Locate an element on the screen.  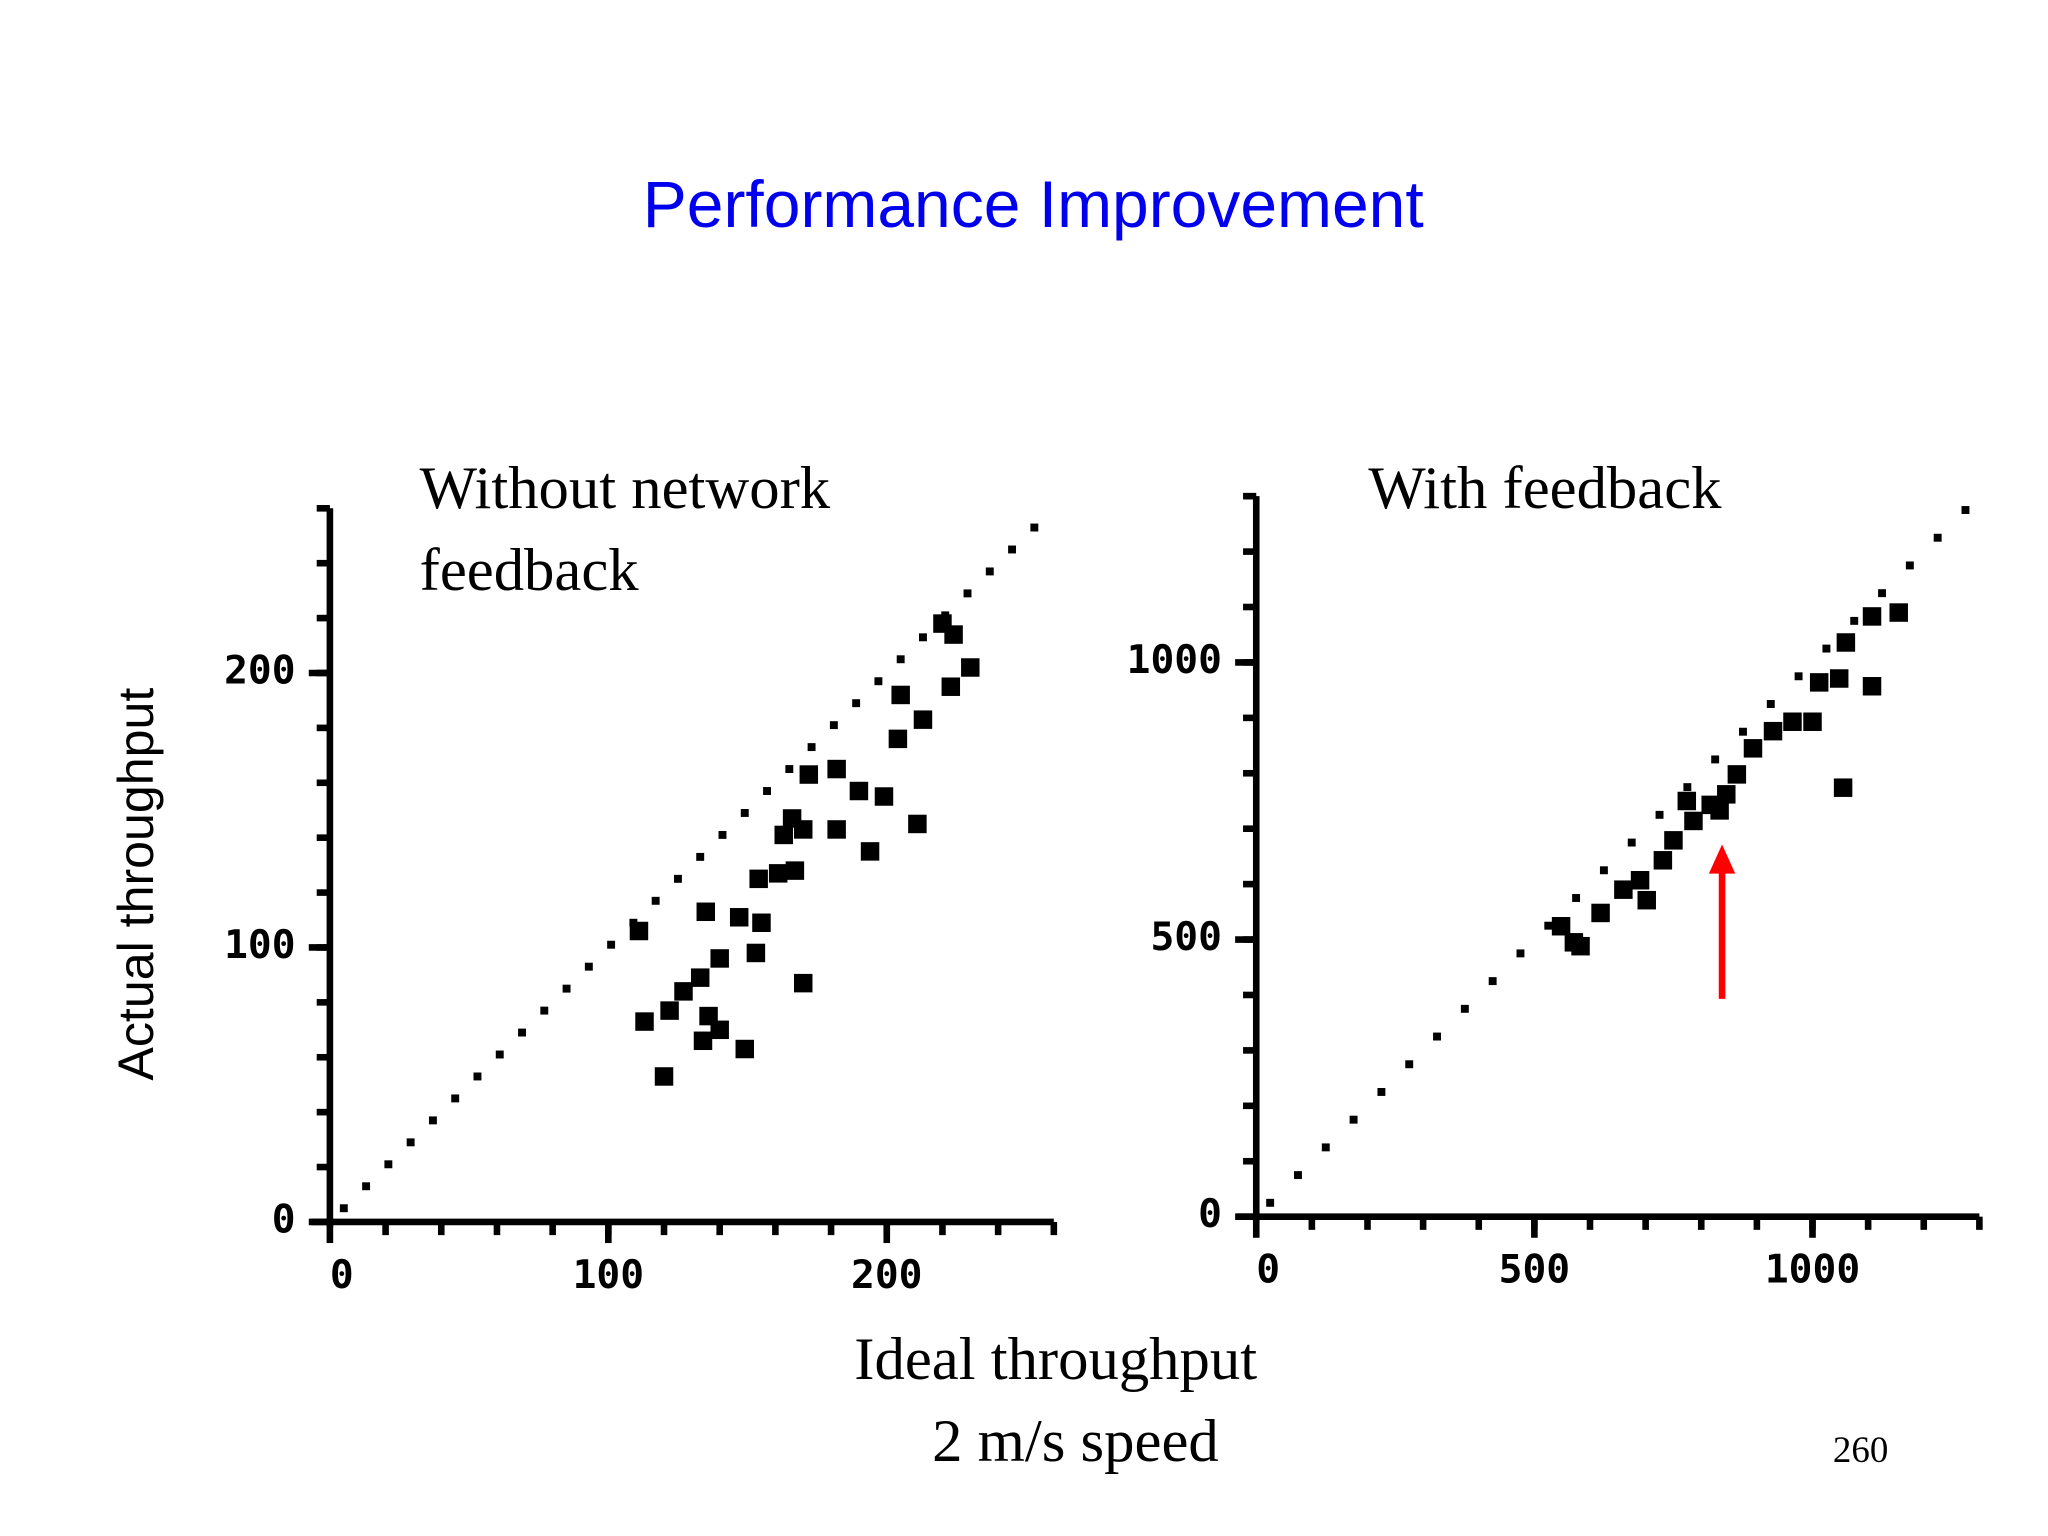
x-axis-label: Ideal throughput is located at coordinates (1055, 1359).